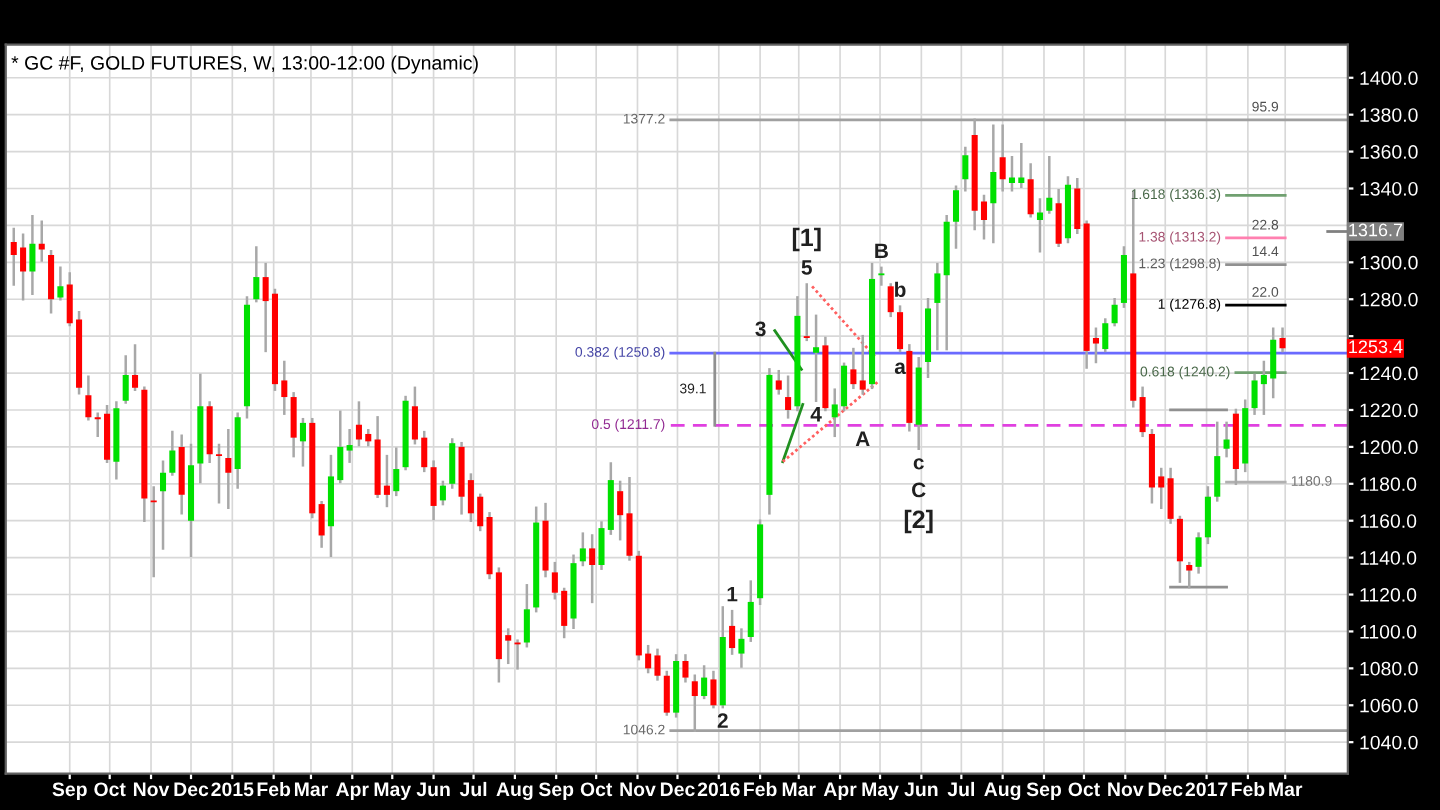 The height and width of the screenshot is (810, 1440). What do you see at coordinates (806, 239) in the screenshot?
I see `annotation: [1]` at bounding box center [806, 239].